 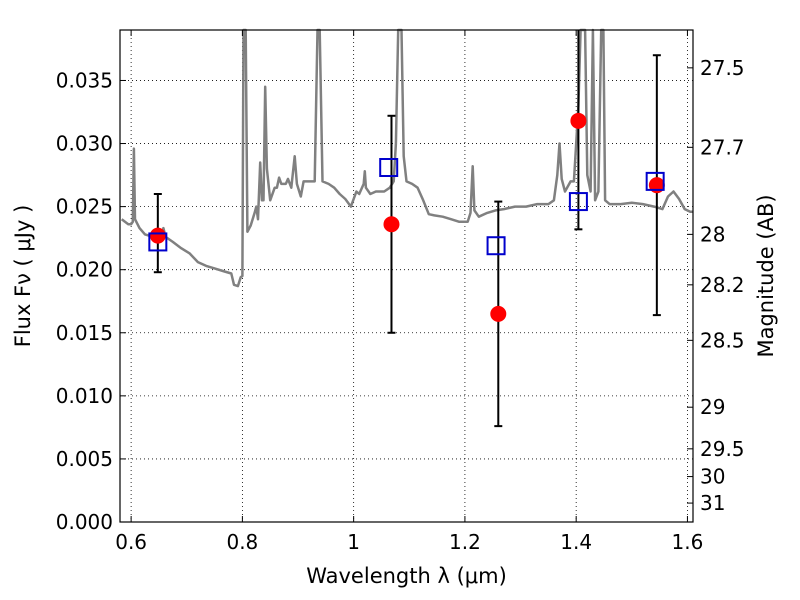 I want to click on right-tick-label: 28, so click(x=712, y=234).